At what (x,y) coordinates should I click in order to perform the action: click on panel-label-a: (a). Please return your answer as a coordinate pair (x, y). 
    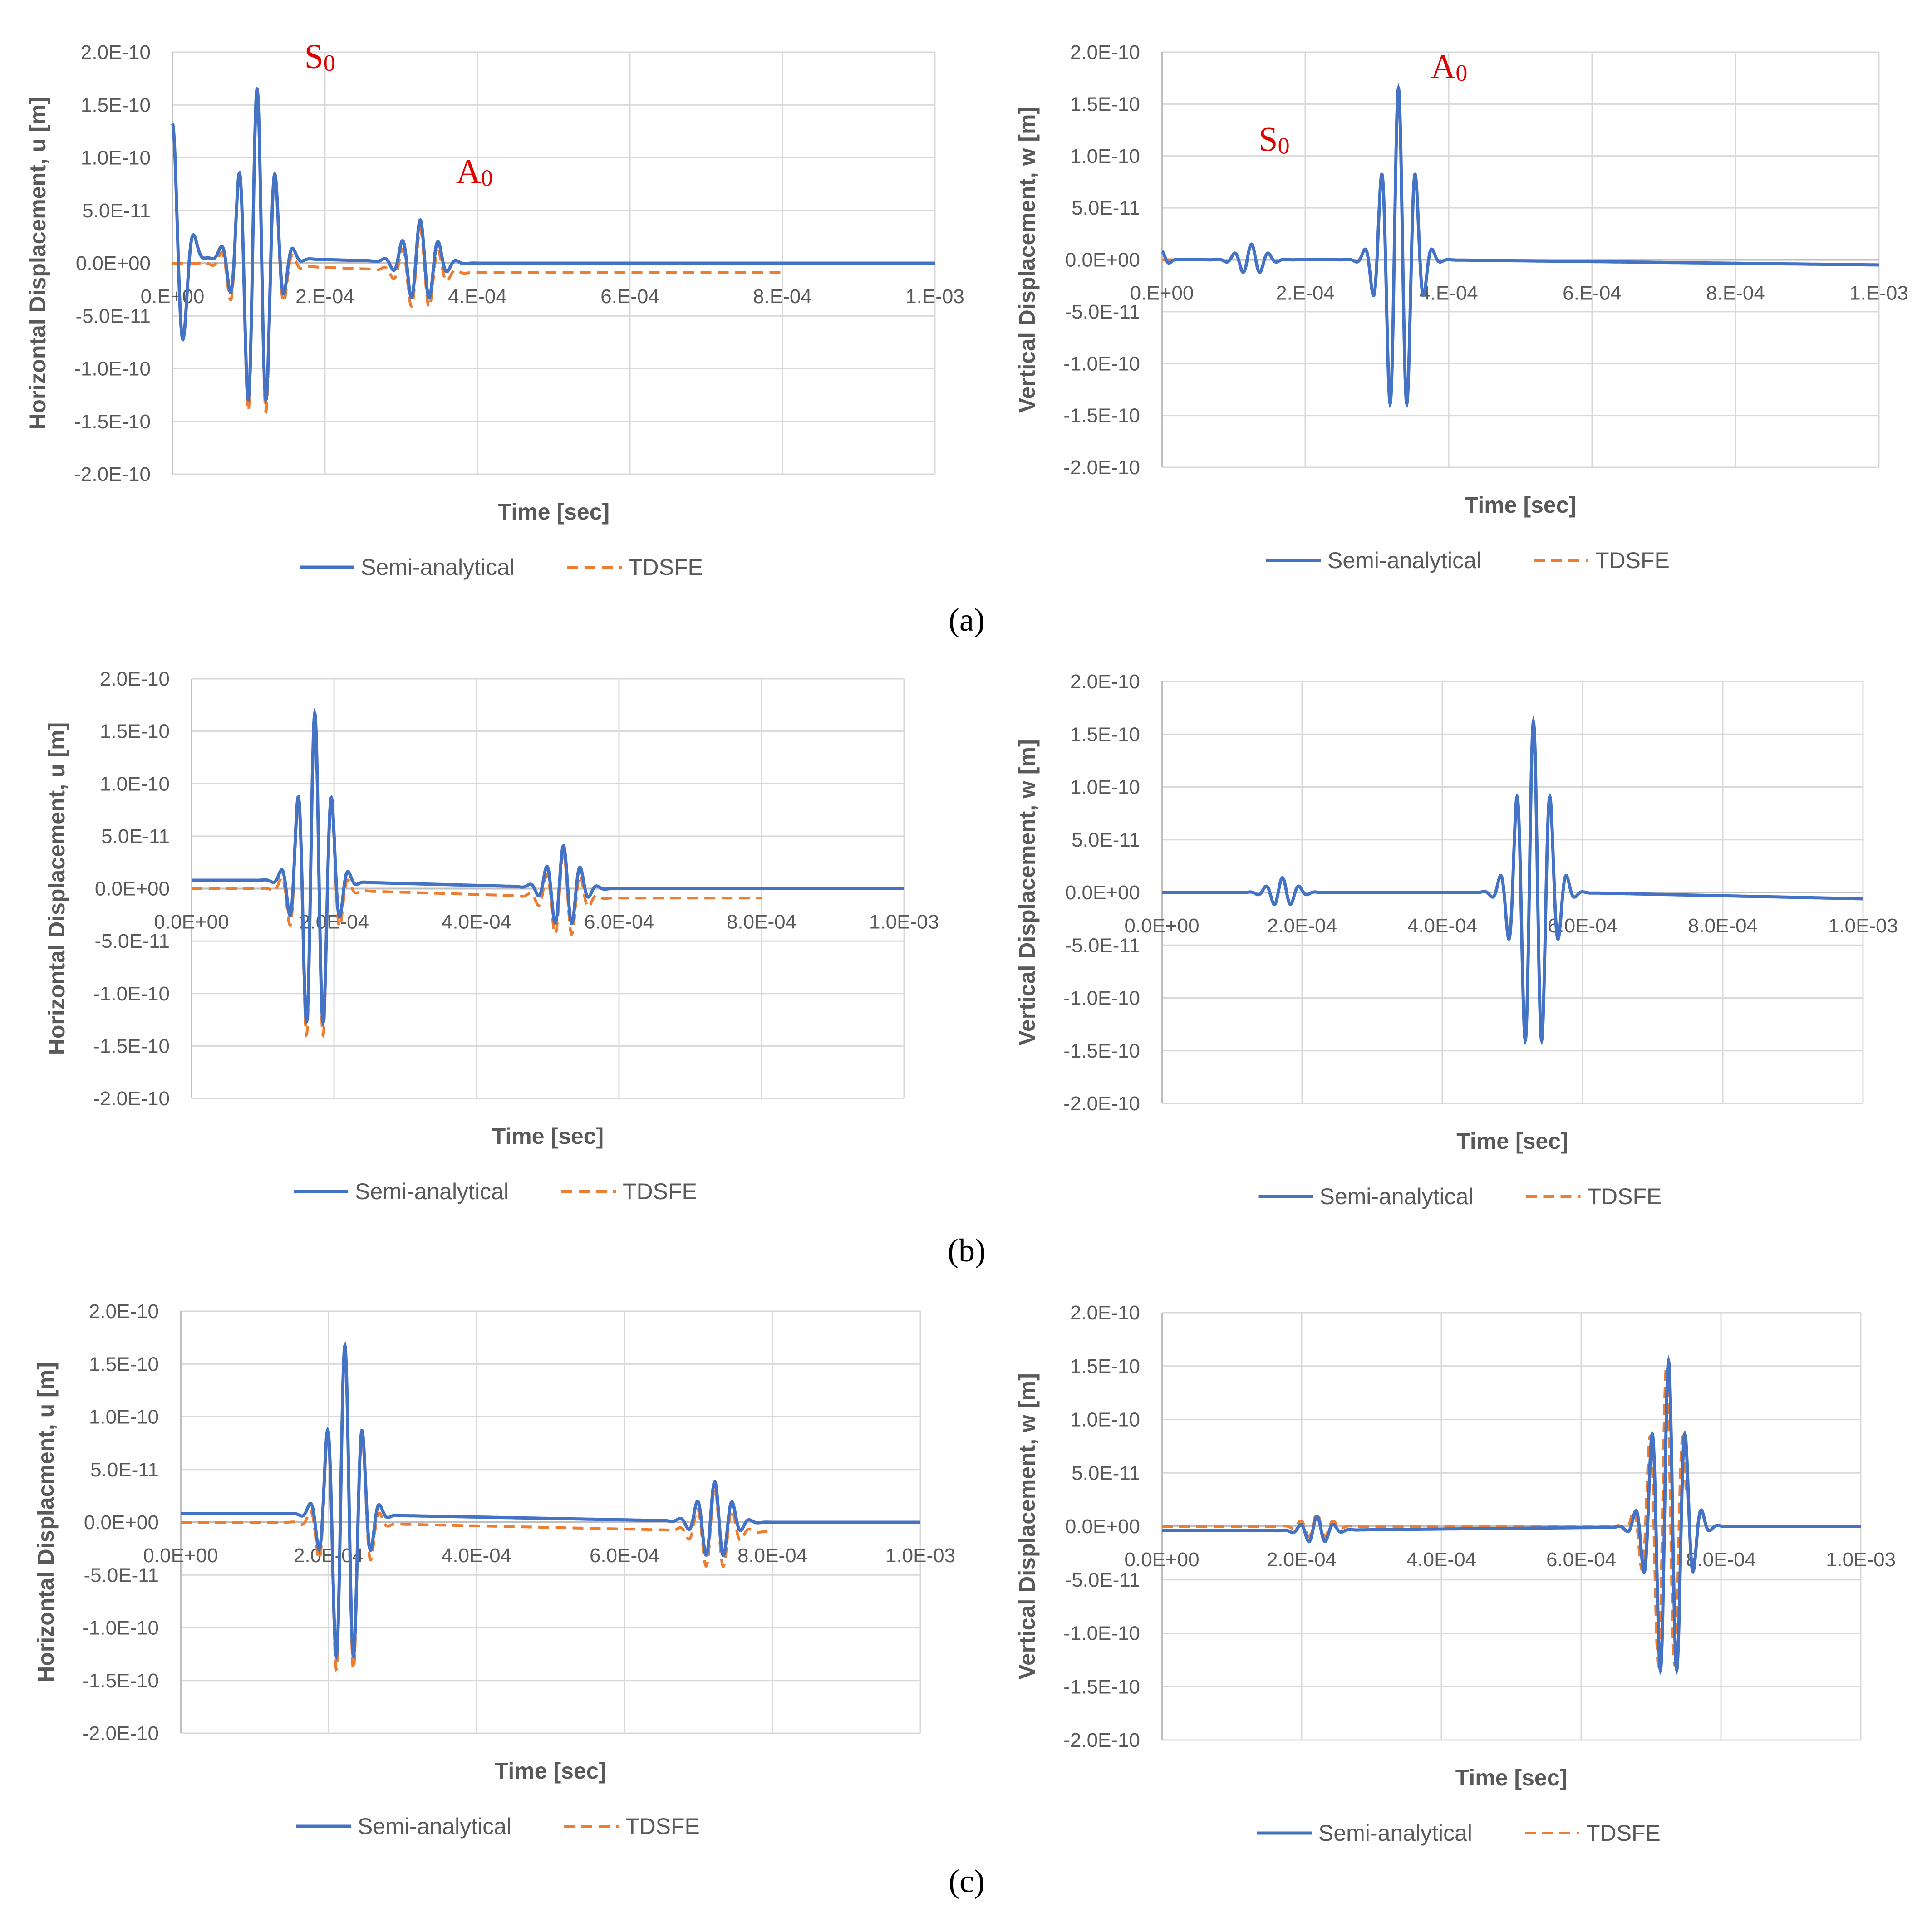
    Looking at the image, I should click on (967, 620).